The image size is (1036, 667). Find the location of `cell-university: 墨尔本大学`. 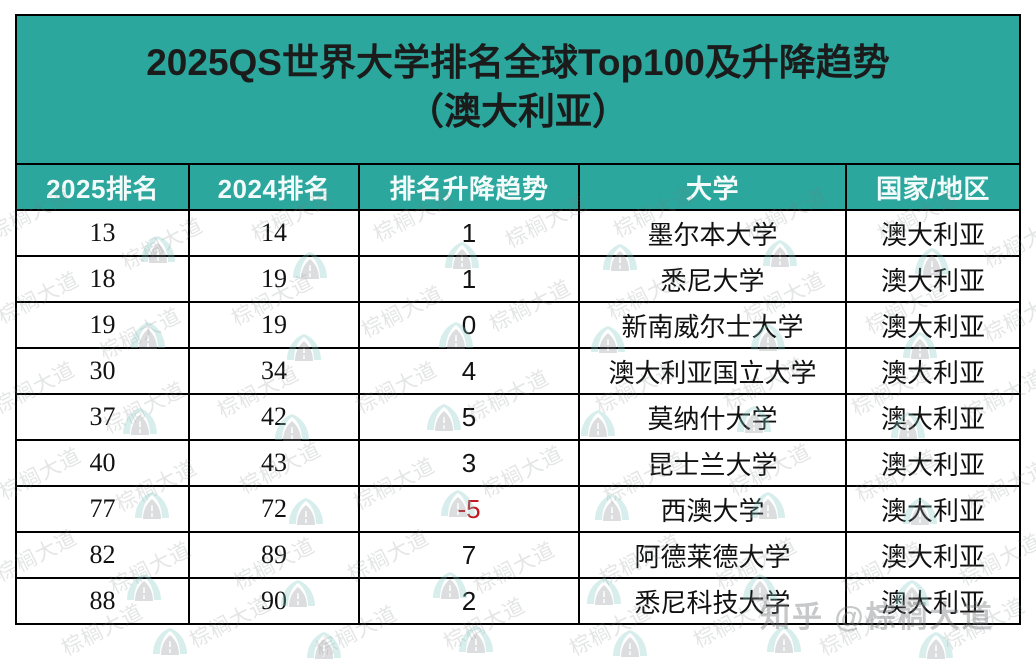

cell-university: 墨尔本大学 is located at coordinates (712, 233).